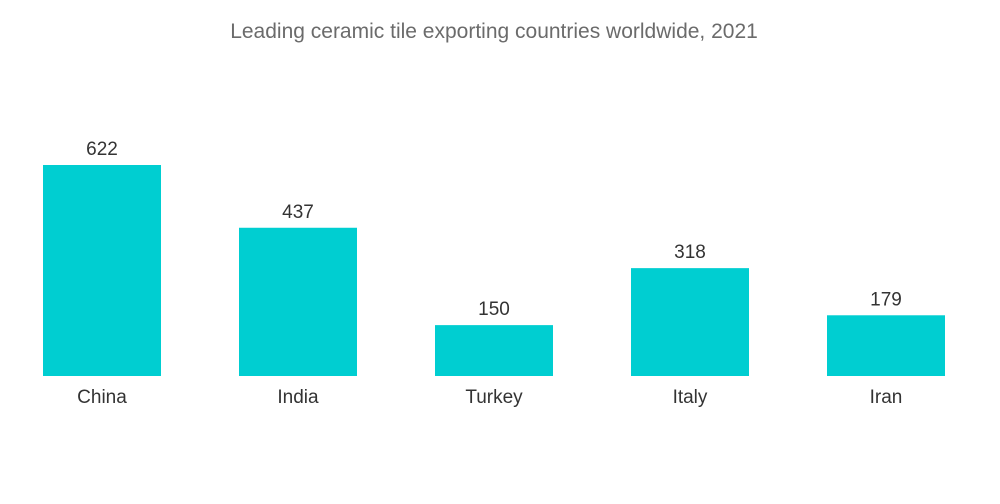 The height and width of the screenshot is (504, 1000). What do you see at coordinates (102, 149) in the screenshot?
I see `value-label-china: 622` at bounding box center [102, 149].